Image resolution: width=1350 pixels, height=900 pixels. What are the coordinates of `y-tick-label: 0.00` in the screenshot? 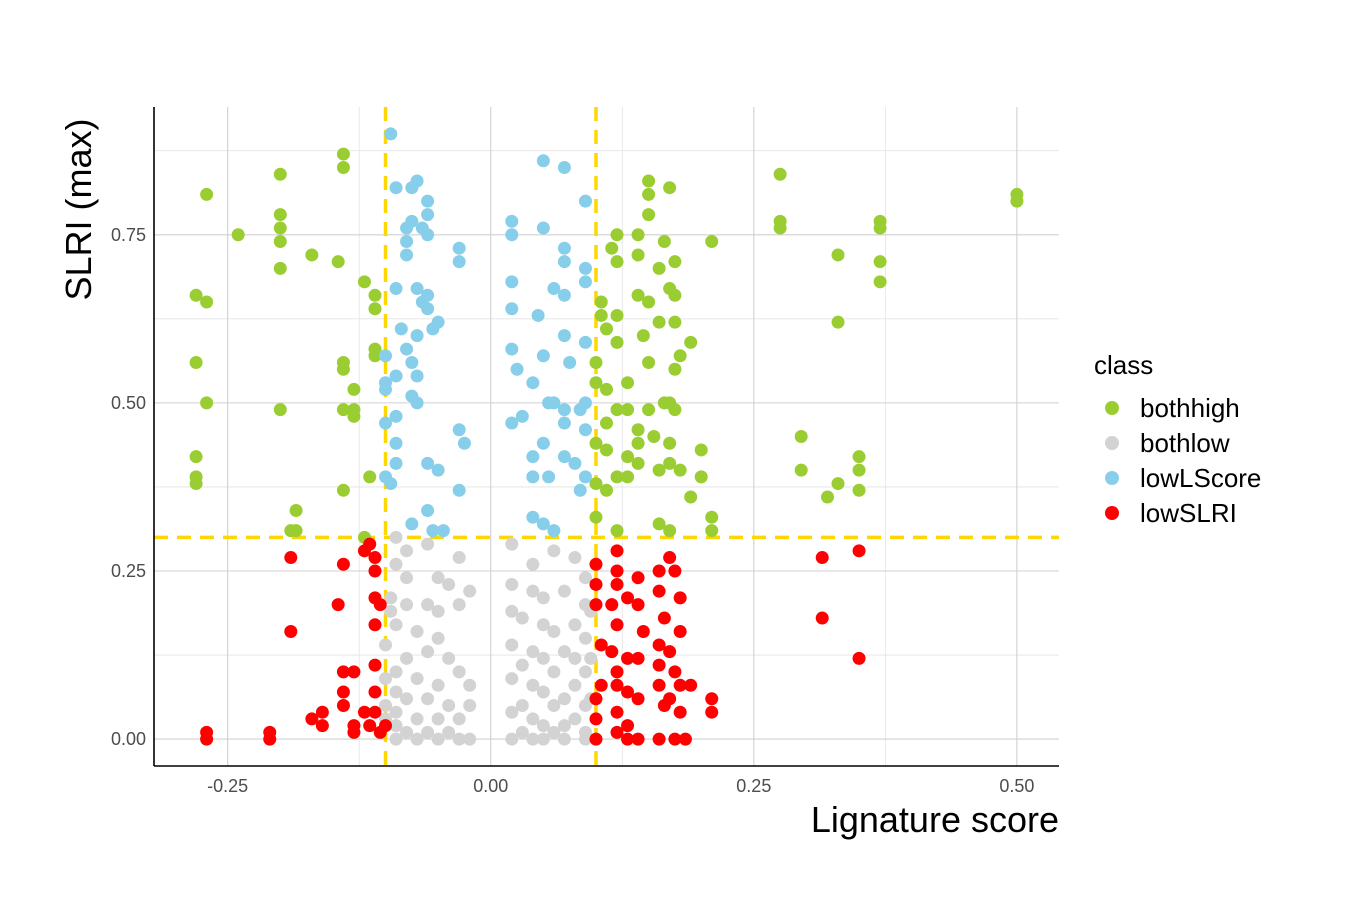 It's located at (128, 739).